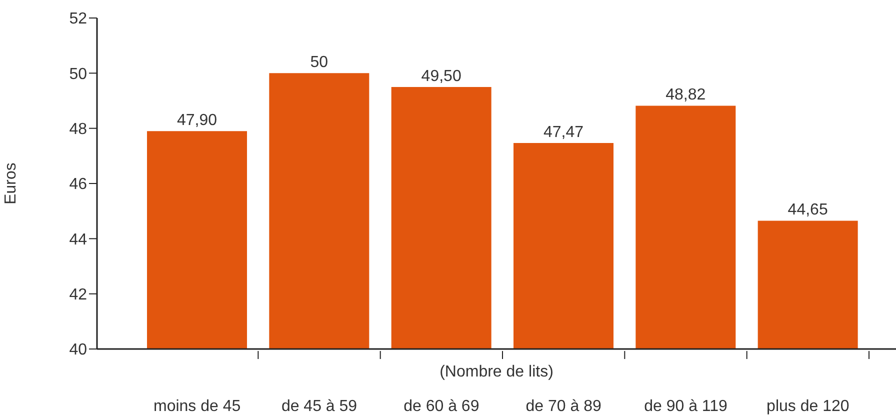 Image resolution: width=896 pixels, height=416 pixels. I want to click on x-tick-label: de 45 à 59, so click(319, 406).